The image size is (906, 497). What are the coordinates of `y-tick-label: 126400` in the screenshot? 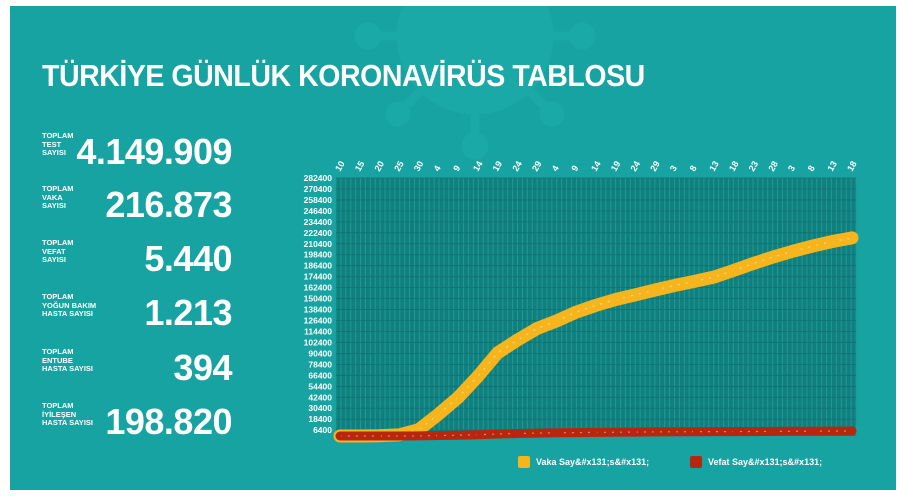 It's located at (318, 321).